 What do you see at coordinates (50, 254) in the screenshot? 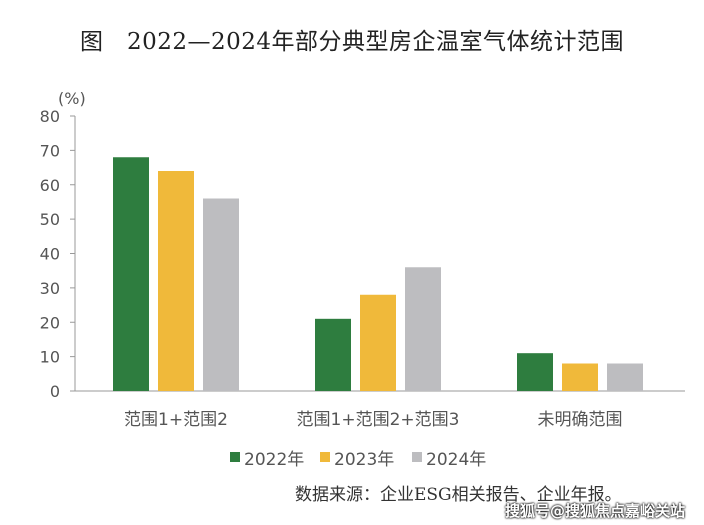
I see `y-tick-label: 40` at bounding box center [50, 254].